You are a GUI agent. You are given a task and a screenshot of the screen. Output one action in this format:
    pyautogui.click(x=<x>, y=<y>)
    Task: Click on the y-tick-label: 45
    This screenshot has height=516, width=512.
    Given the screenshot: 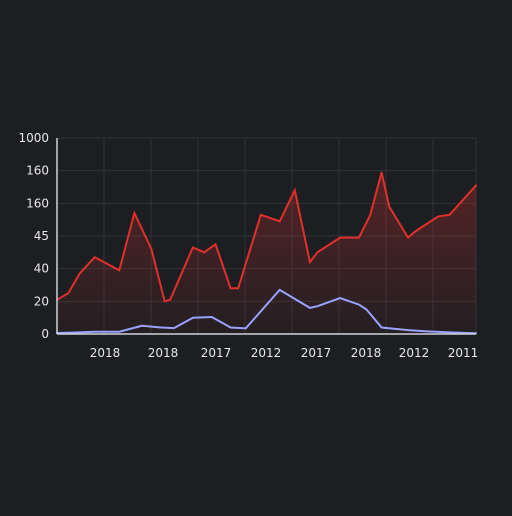 What is the action you would take?
    pyautogui.click(x=41, y=236)
    